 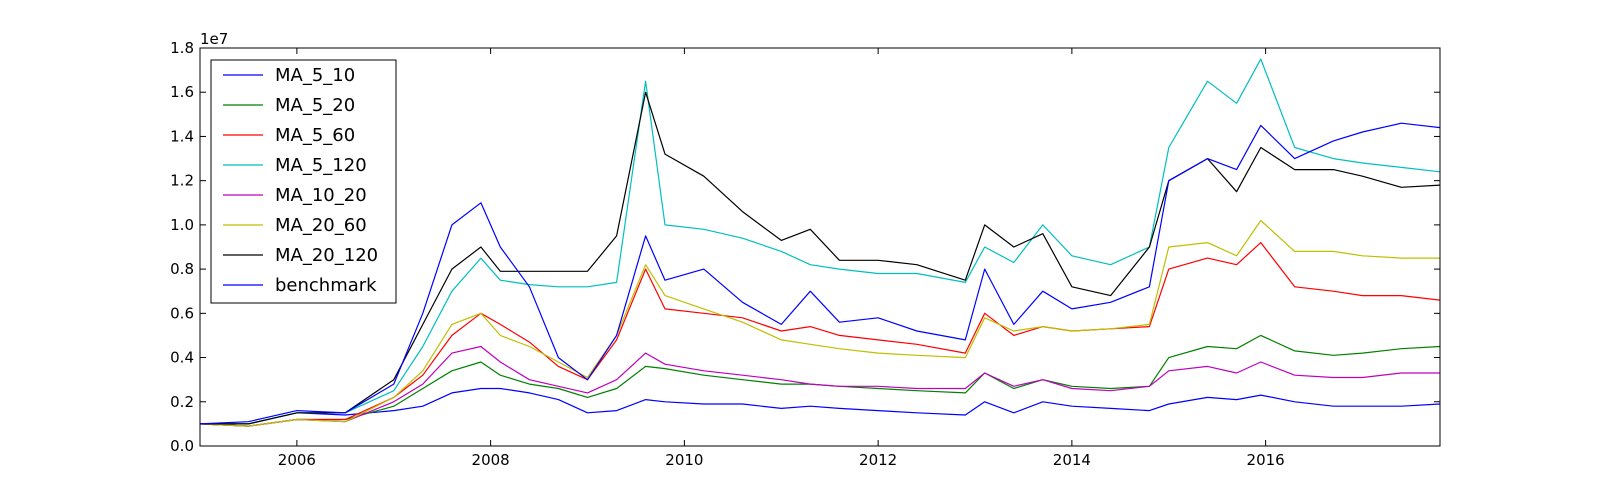 I want to click on x-tick-label: 2008, so click(x=491, y=460).